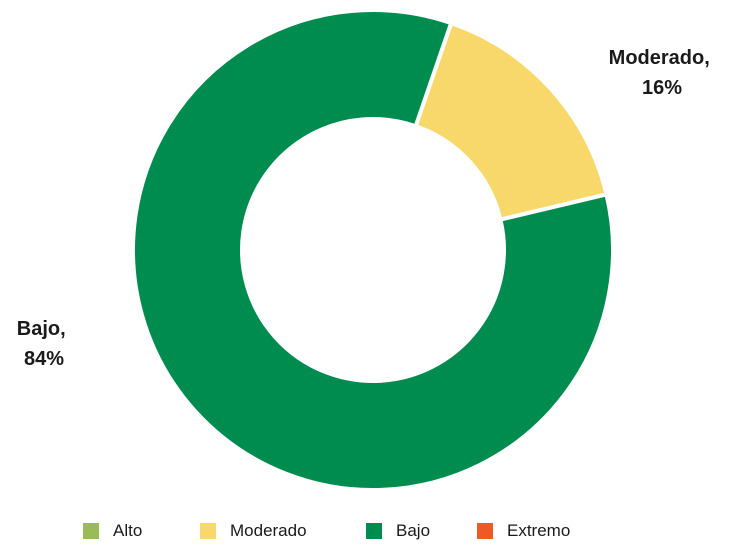 The height and width of the screenshot is (545, 732). What do you see at coordinates (662, 73) in the screenshot?
I see `slice-label-moderado: Moderado, 16%` at bounding box center [662, 73].